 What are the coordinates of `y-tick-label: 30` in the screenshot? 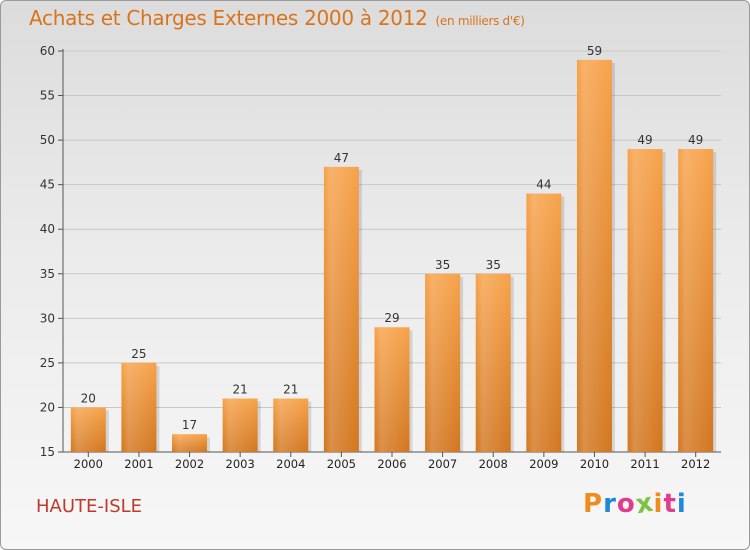 It's located at (47, 318).